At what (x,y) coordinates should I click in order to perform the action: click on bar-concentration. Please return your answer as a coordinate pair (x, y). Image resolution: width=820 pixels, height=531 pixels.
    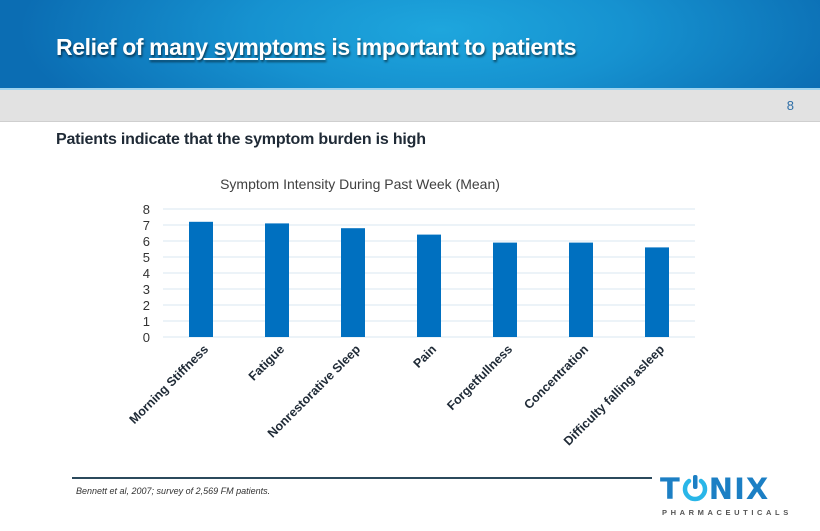
    Looking at the image, I should click on (581, 289).